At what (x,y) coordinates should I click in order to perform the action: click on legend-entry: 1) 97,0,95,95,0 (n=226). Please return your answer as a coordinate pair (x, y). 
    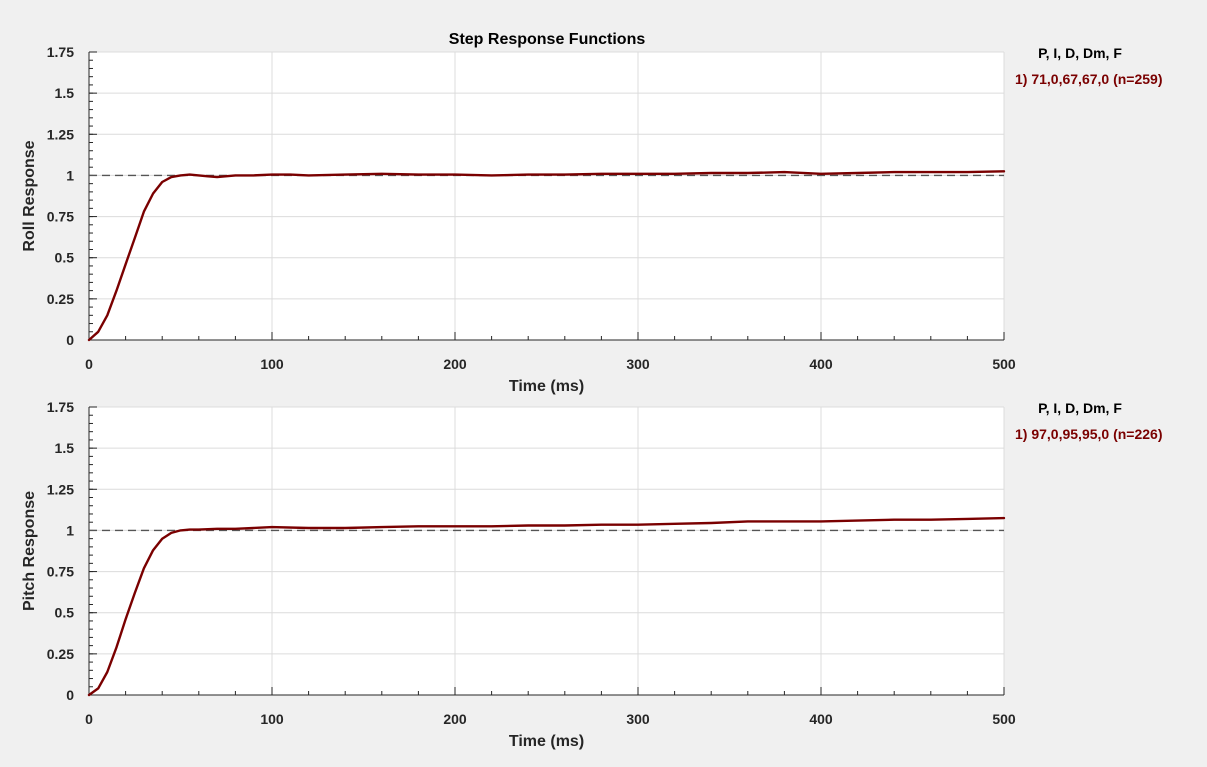
    Looking at the image, I should click on (1089, 434).